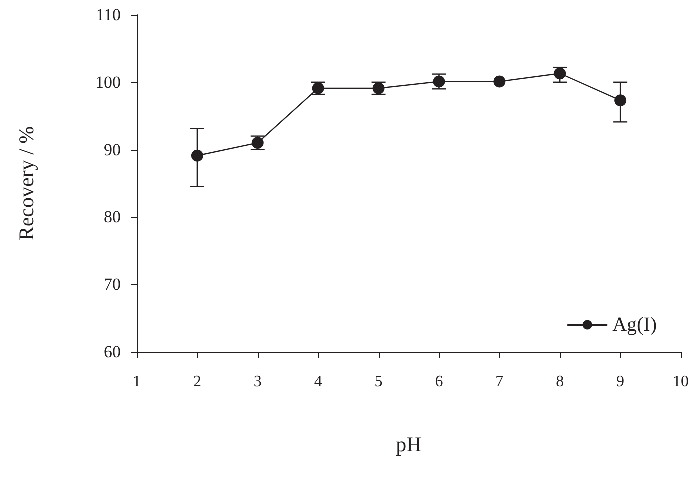 This screenshot has width=692, height=480. Describe the element at coordinates (560, 382) in the screenshot. I see `x-tick-label: 8` at that location.